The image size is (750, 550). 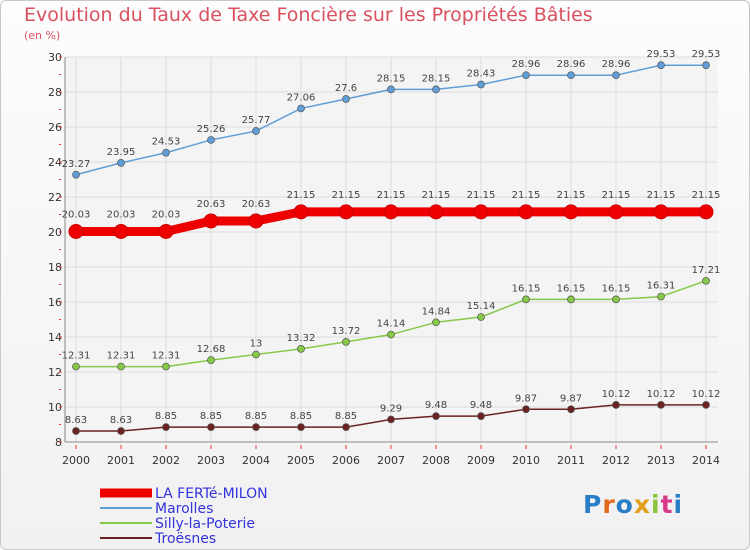 I want to click on logo-letter: t, so click(x=667, y=504).